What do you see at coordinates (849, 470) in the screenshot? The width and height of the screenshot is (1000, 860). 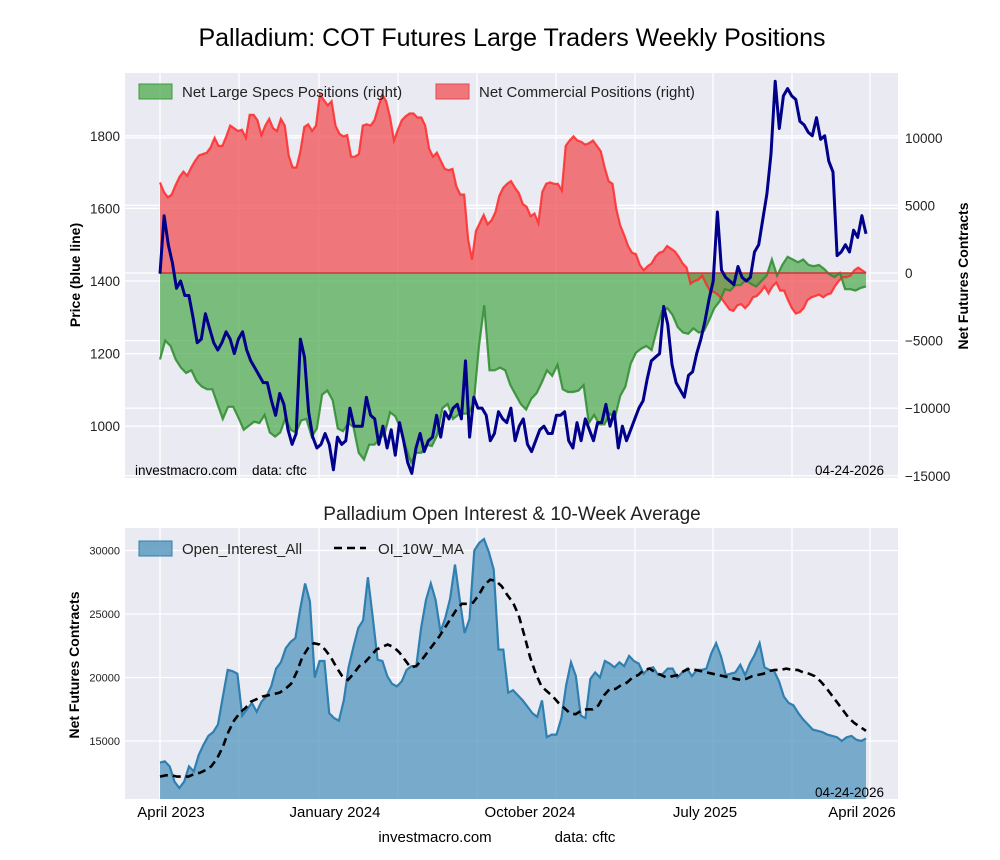 I see `top-date-note: 04-24-2026` at bounding box center [849, 470].